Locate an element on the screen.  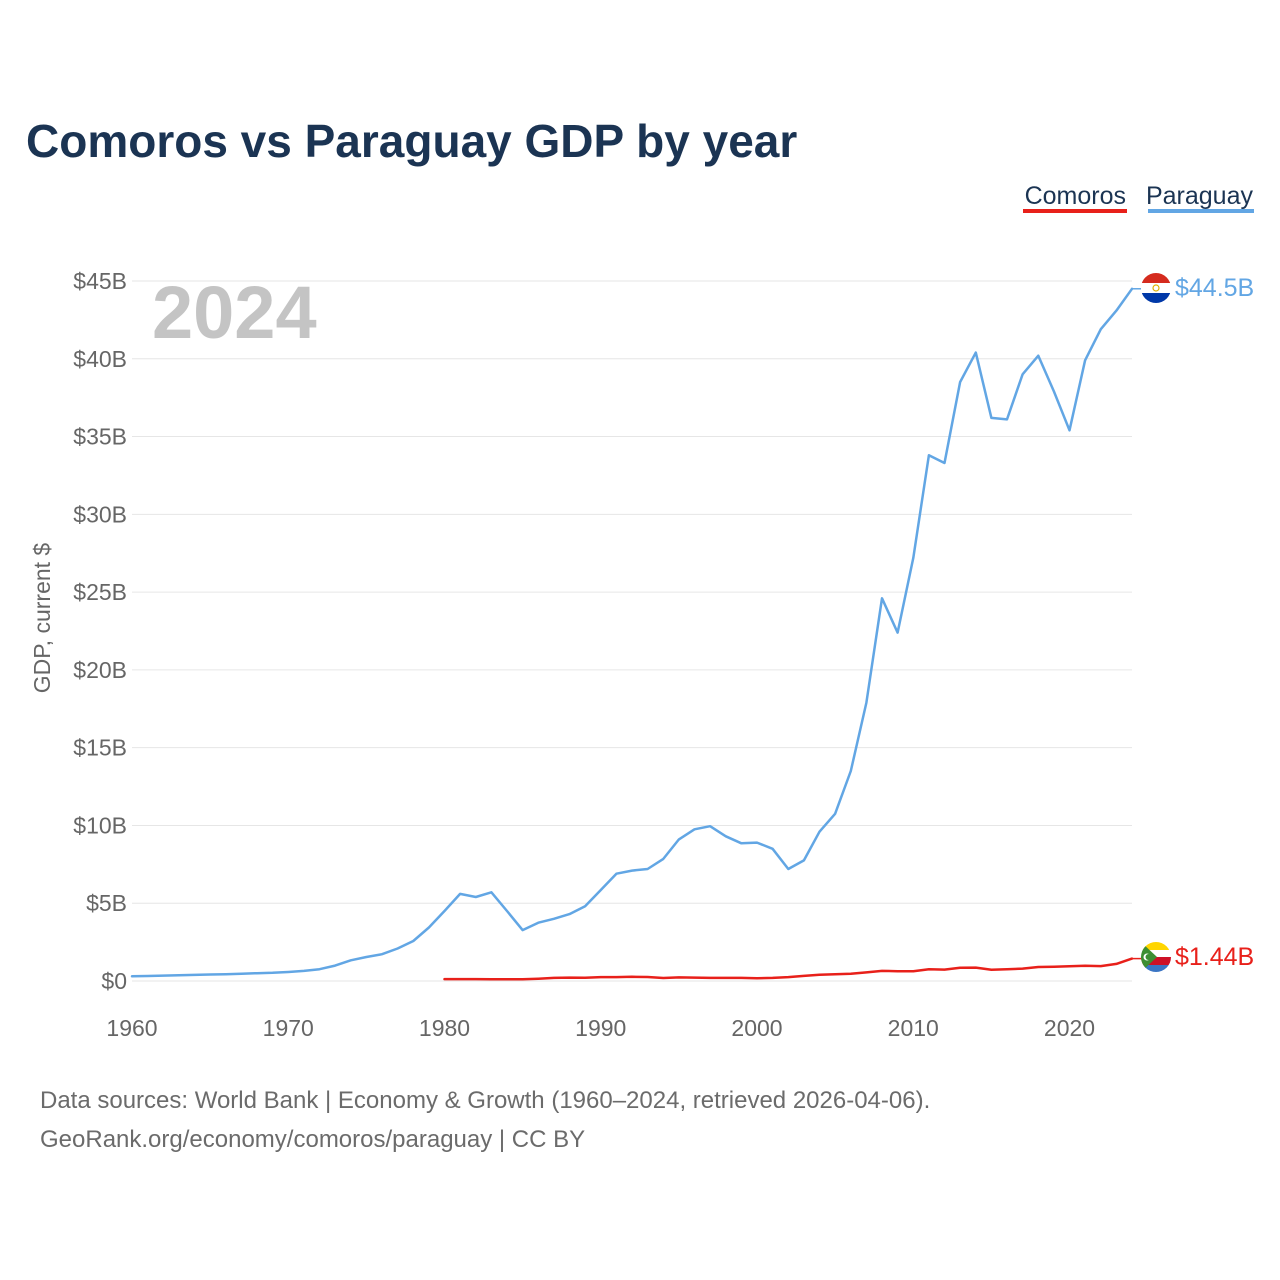
x-tick-label: 2020 is located at coordinates (1069, 1028).